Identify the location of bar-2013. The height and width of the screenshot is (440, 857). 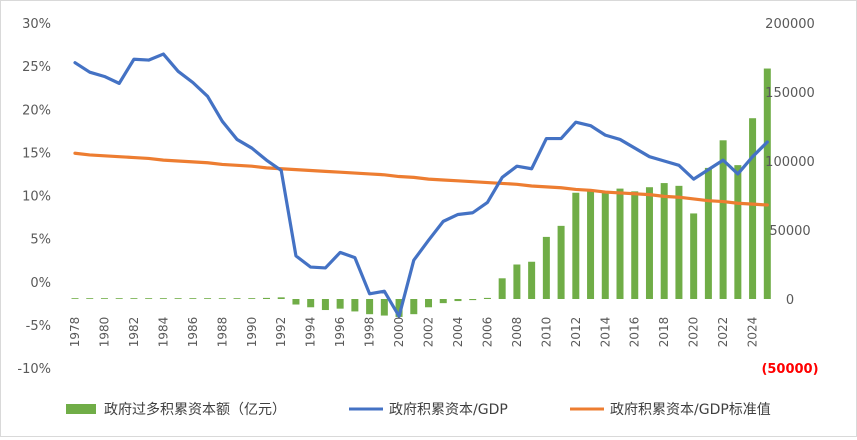
(591, 245).